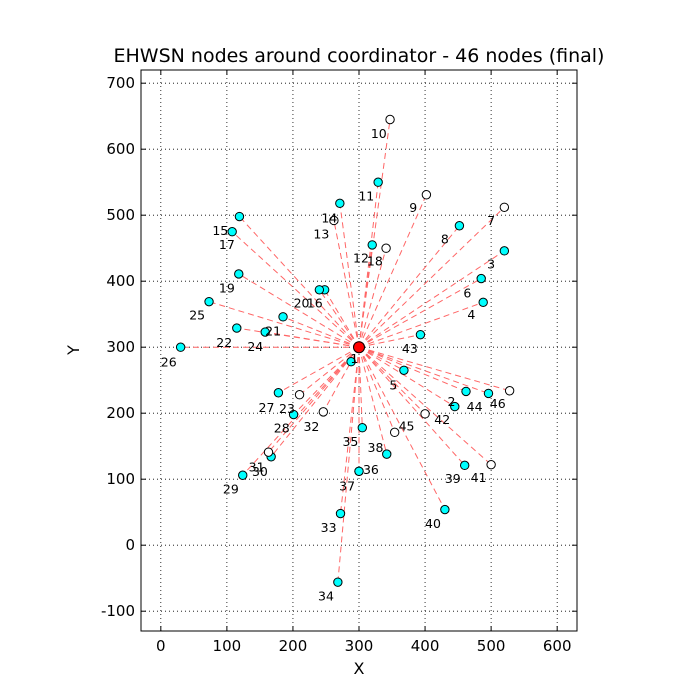 The image size is (700, 700). Describe the element at coordinates (120, 281) in the screenshot. I see `y-tick-label: 400` at that location.